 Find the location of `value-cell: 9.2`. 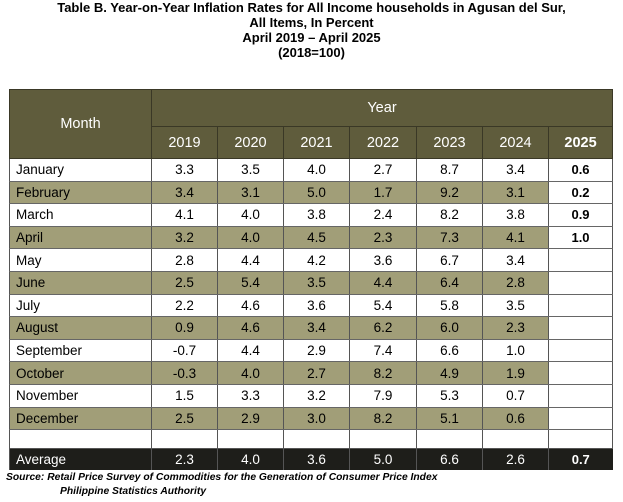

value-cell: 9.2 is located at coordinates (449, 193).